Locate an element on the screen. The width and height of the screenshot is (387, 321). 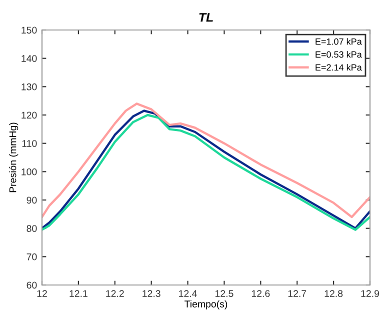
y-tick-label: 130 is located at coordinates (29, 86).